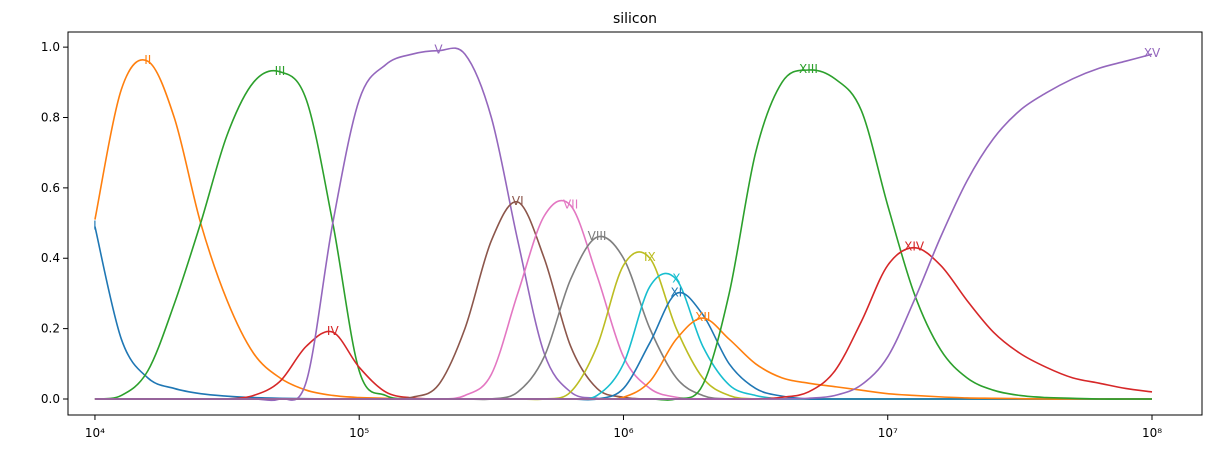 This screenshot has width=1214, height=455. Describe the element at coordinates (95, 433) in the screenshot. I see `x-tick-label: 10⁴` at that location.